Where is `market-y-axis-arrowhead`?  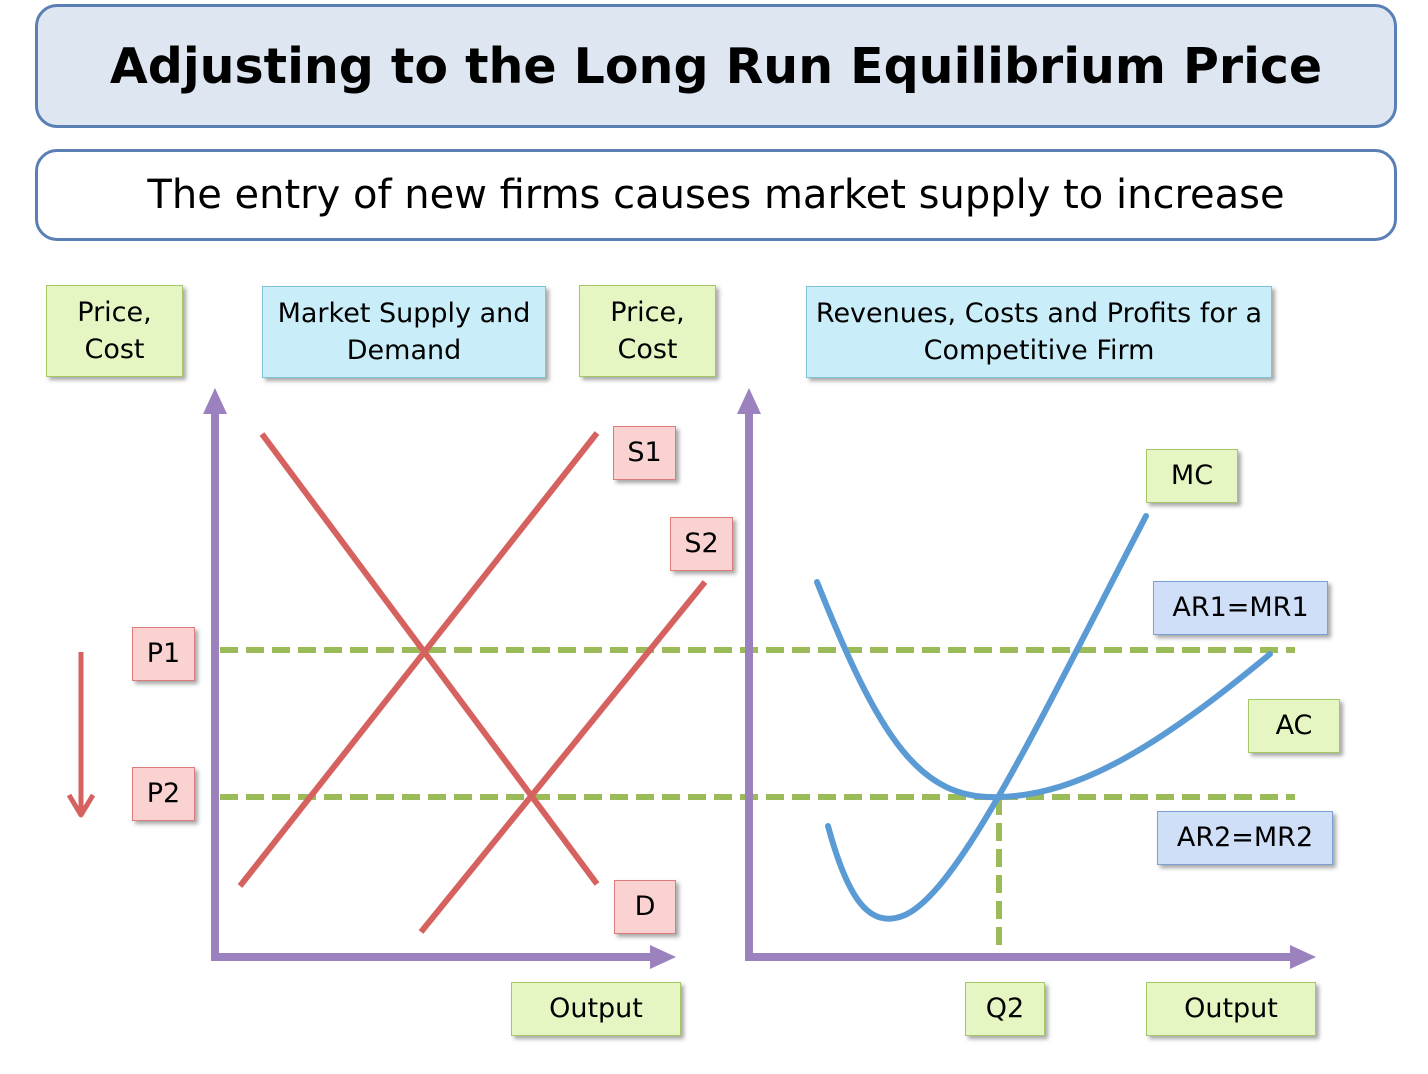 market-y-axis-arrowhead is located at coordinates (215, 401).